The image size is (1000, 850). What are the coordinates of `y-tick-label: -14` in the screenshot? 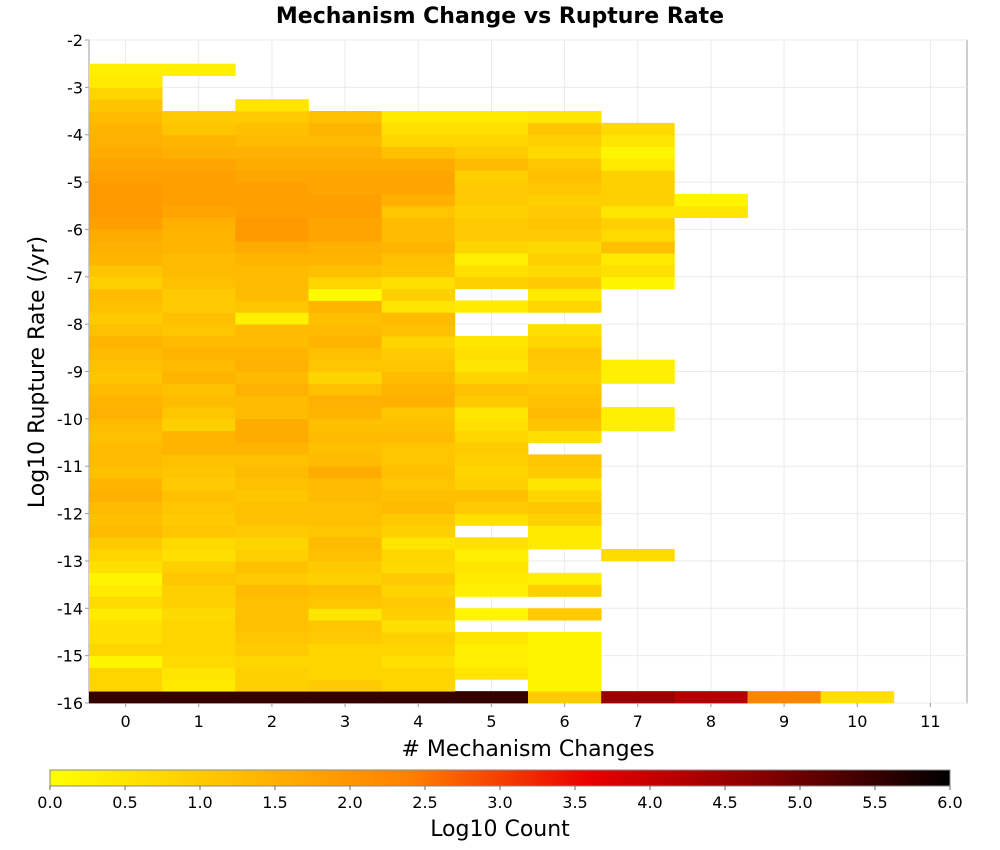 It's located at (70, 608).